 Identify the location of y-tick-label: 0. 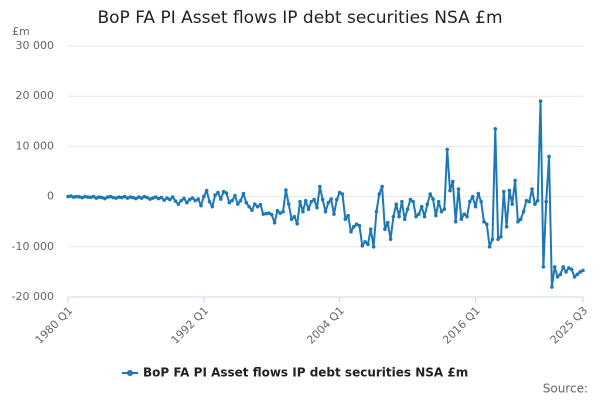
(50, 196).